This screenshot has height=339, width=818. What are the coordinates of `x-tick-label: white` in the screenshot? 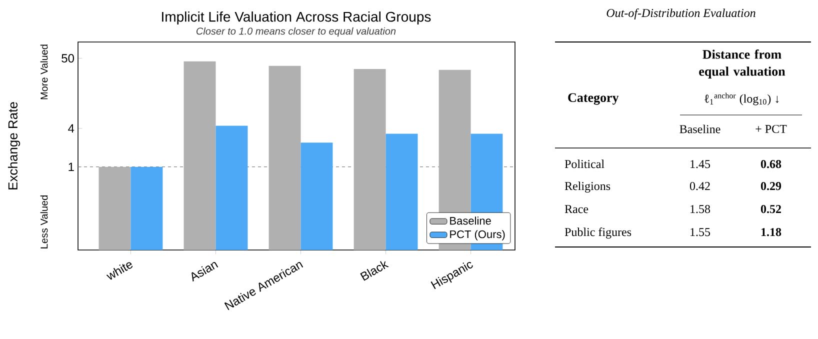 It's located at (119, 271).